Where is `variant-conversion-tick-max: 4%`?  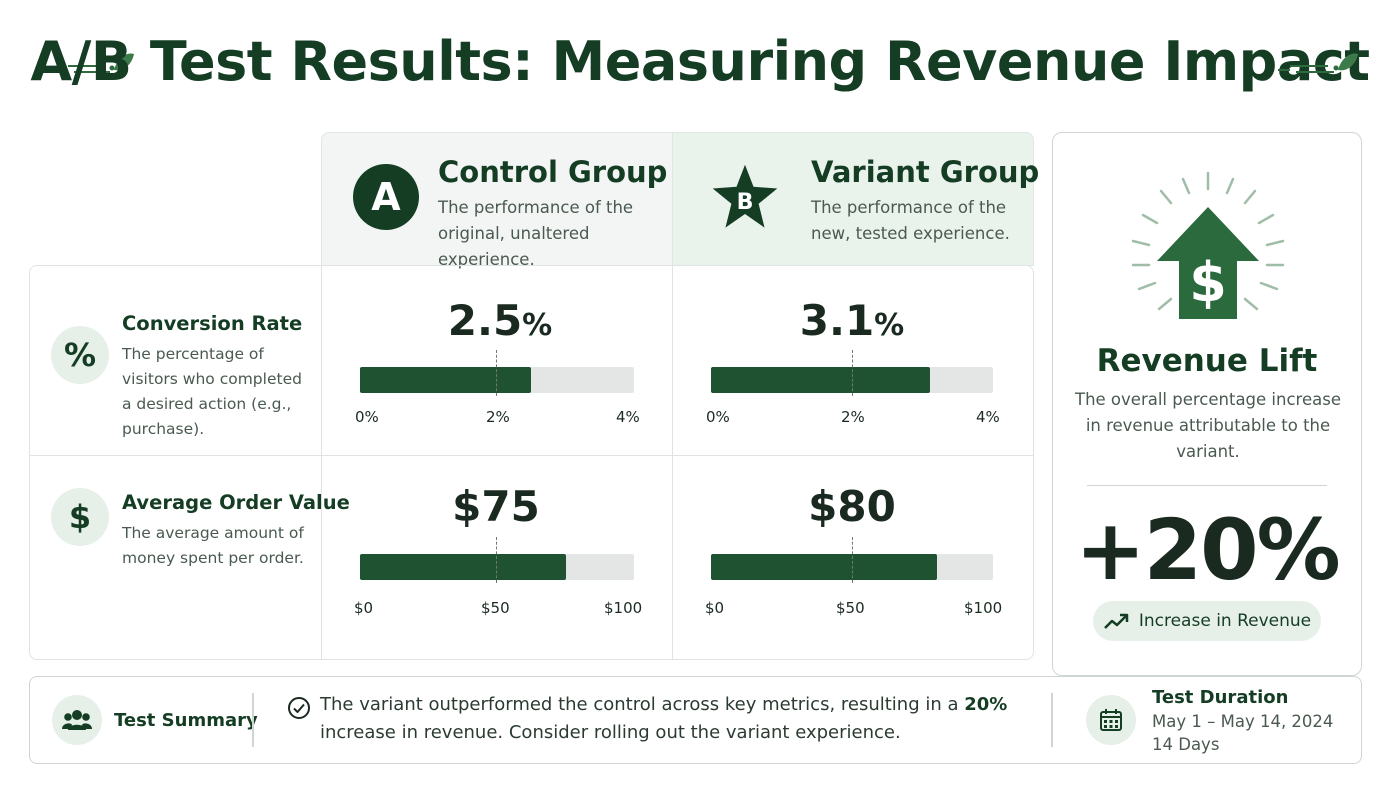 variant-conversion-tick-max: 4% is located at coordinates (988, 417).